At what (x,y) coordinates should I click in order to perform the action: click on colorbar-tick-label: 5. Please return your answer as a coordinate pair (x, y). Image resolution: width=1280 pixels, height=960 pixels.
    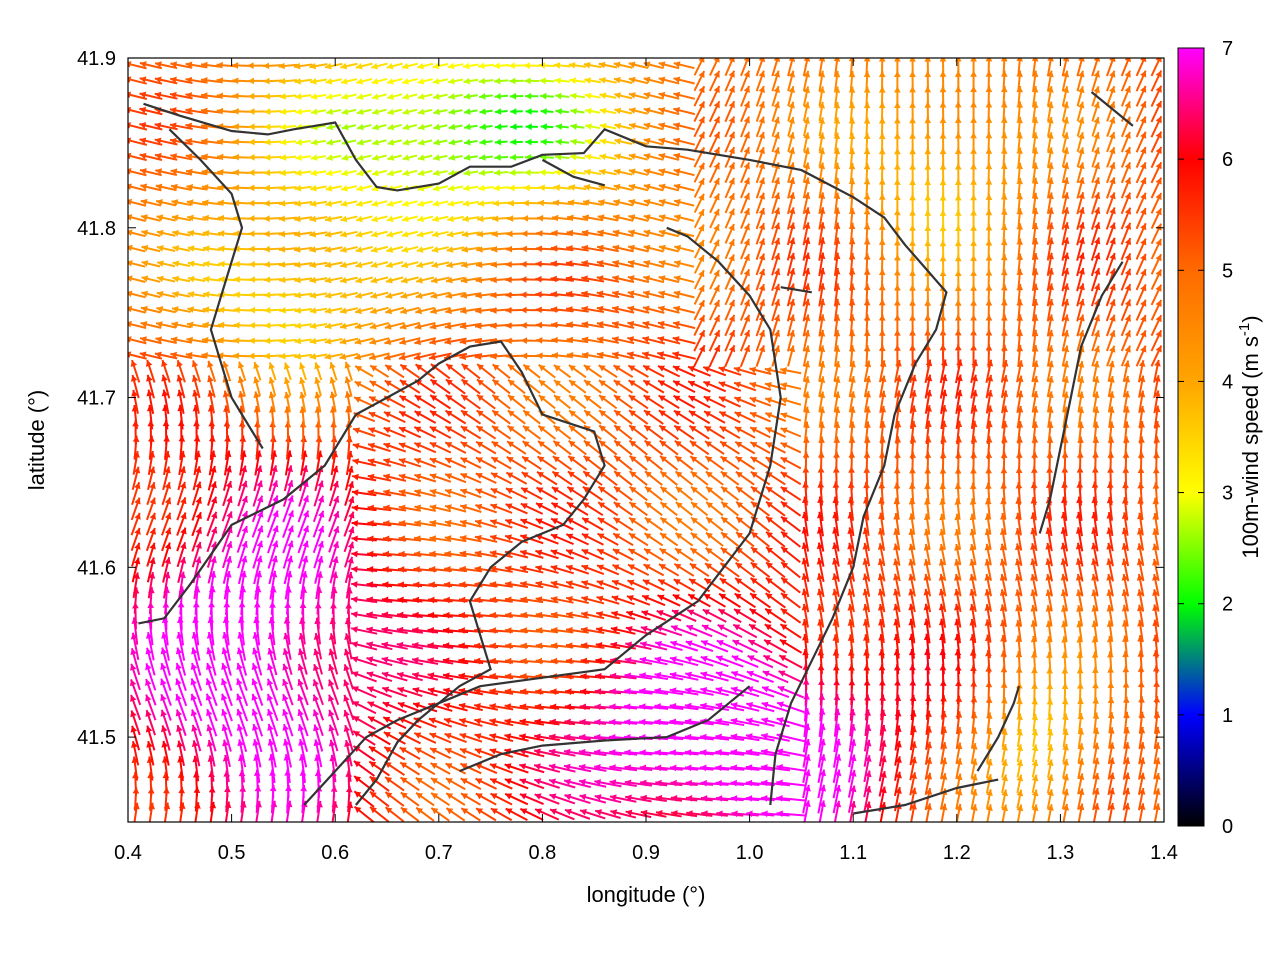
    Looking at the image, I should click on (1227, 271).